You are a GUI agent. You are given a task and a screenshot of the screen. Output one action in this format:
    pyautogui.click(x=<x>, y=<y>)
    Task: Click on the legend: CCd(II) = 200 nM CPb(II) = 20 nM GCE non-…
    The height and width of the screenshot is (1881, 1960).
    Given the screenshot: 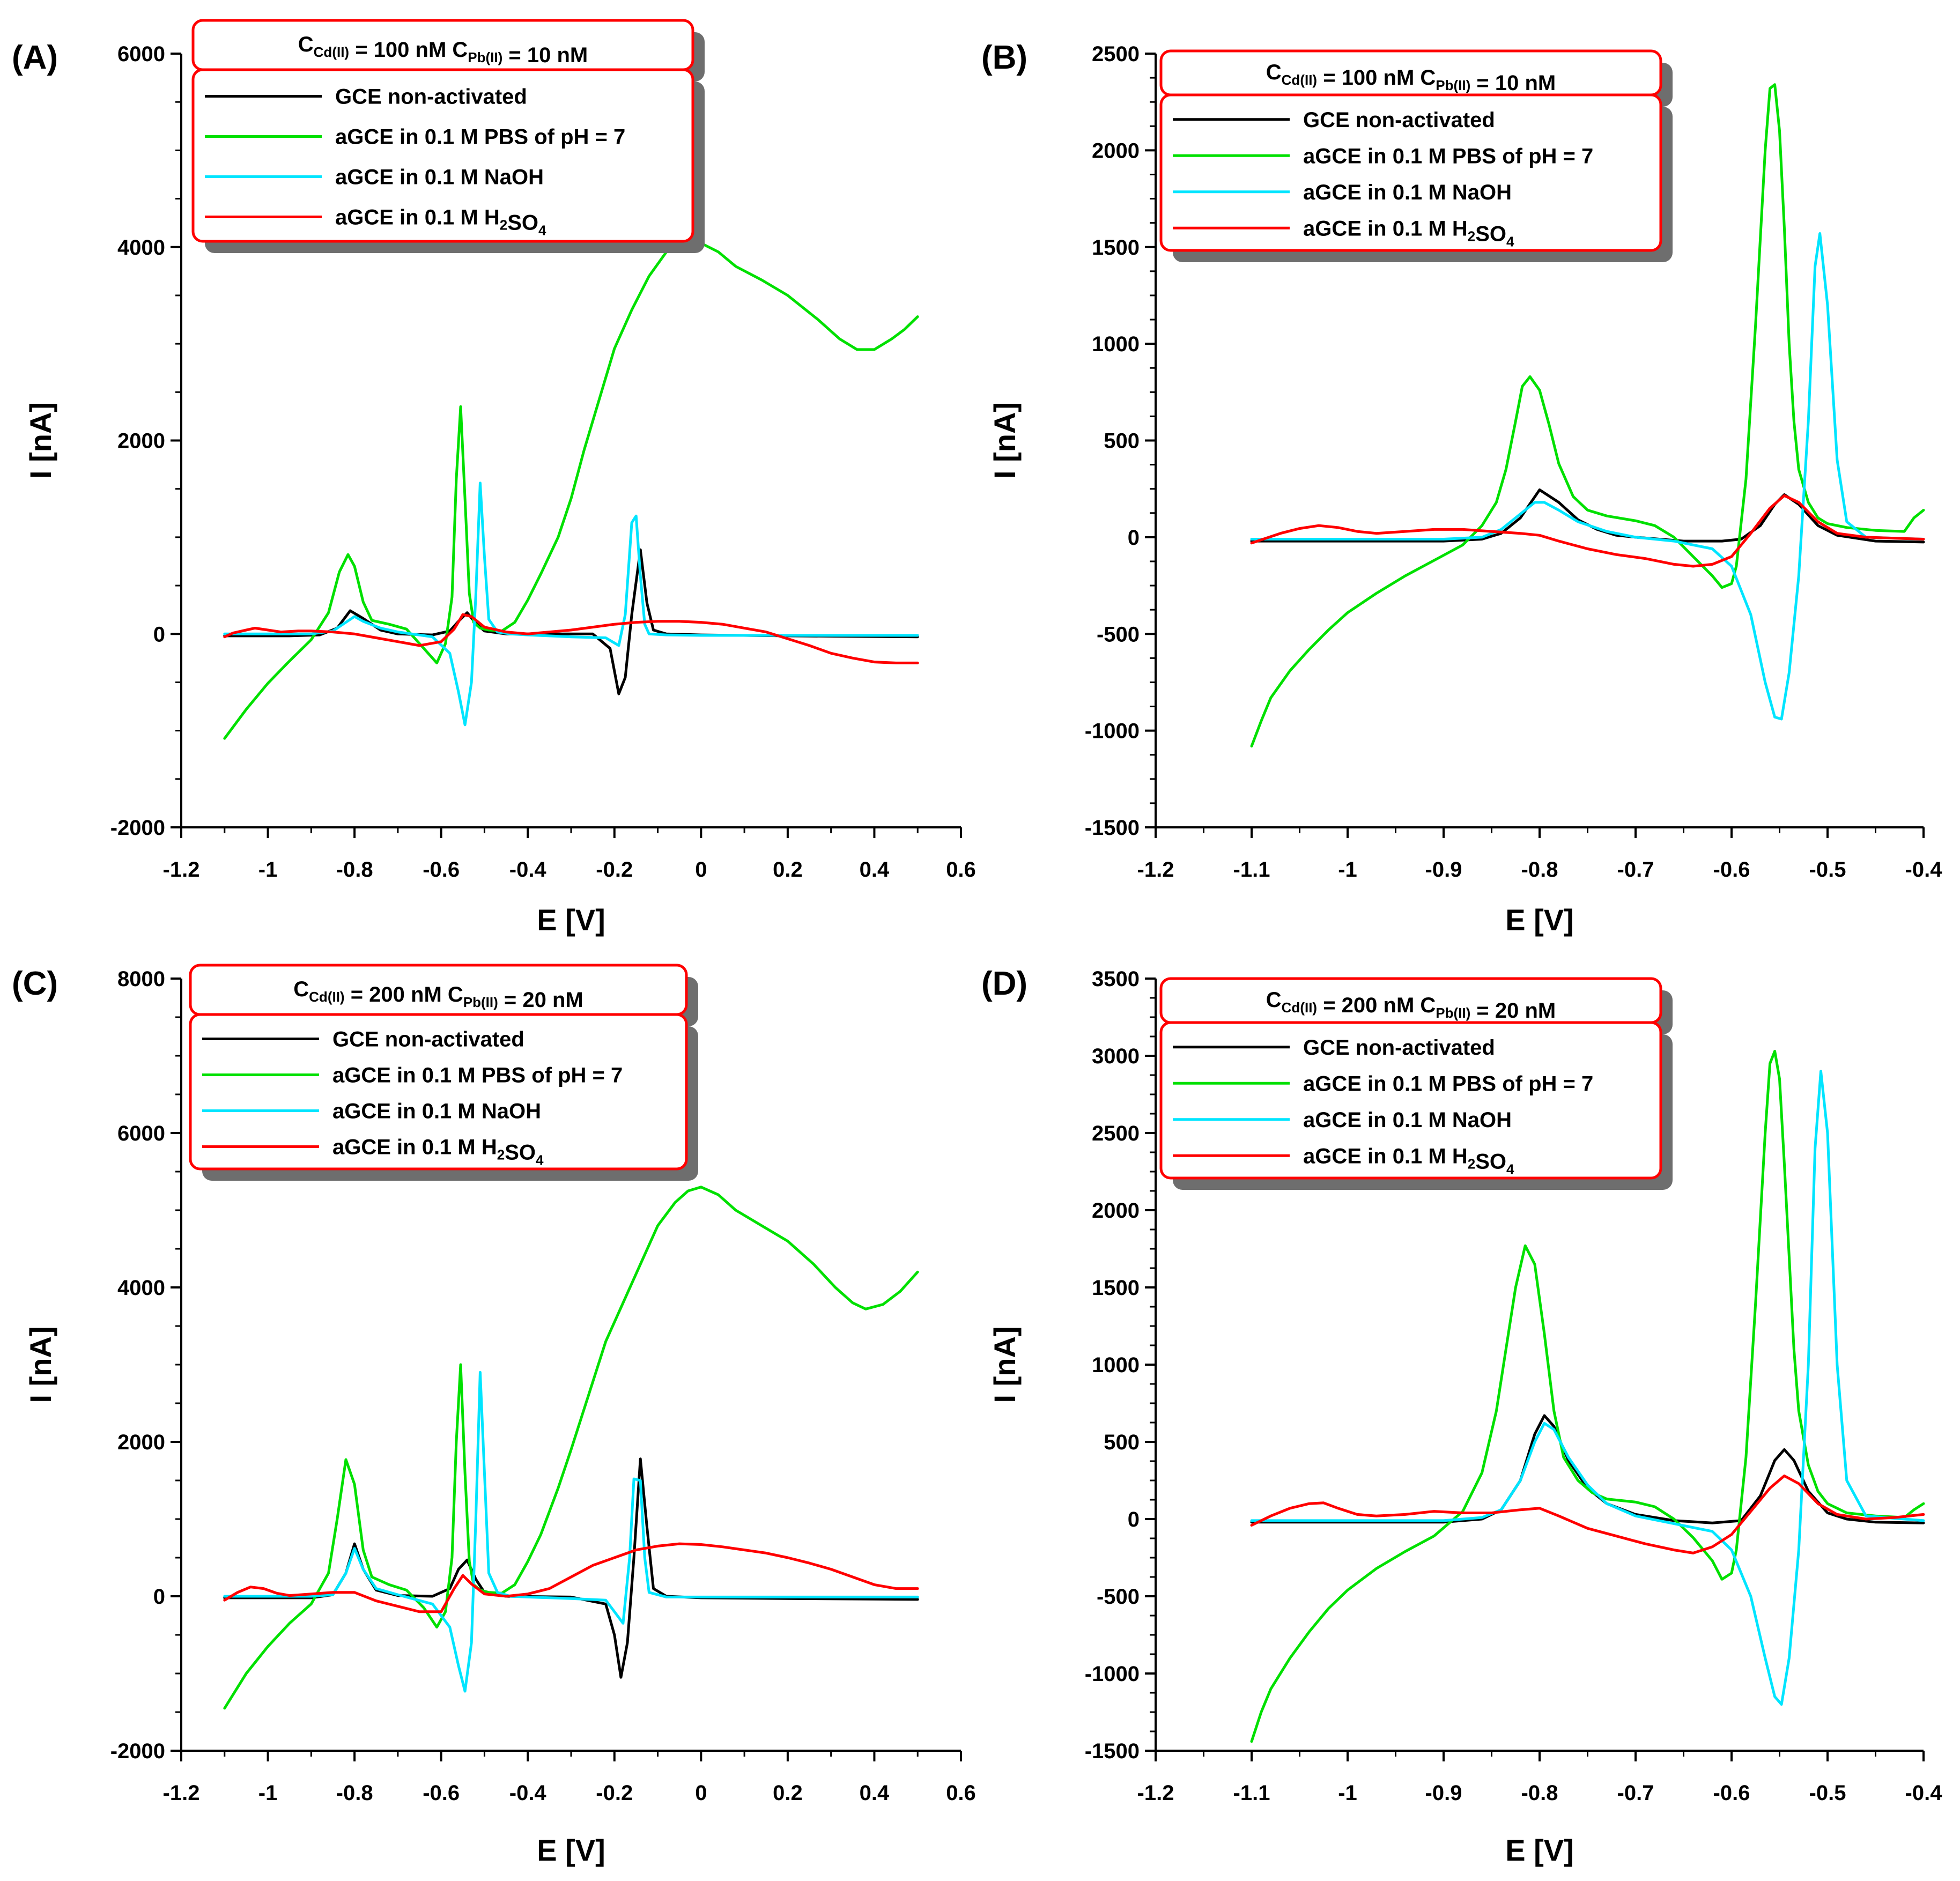 What is the action you would take?
    pyautogui.click(x=443, y=1072)
    